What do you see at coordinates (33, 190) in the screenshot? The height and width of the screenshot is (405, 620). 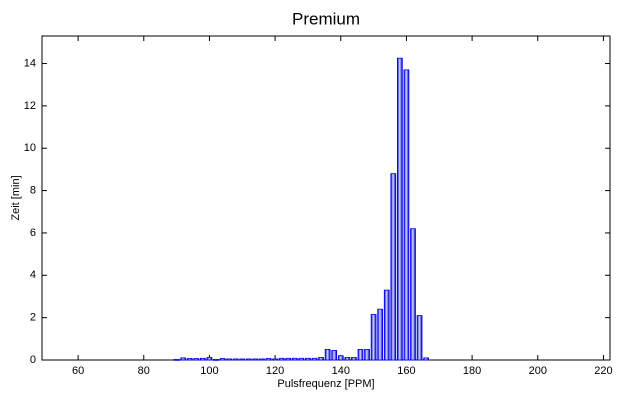 I see `y-tick-label: 8` at bounding box center [33, 190].